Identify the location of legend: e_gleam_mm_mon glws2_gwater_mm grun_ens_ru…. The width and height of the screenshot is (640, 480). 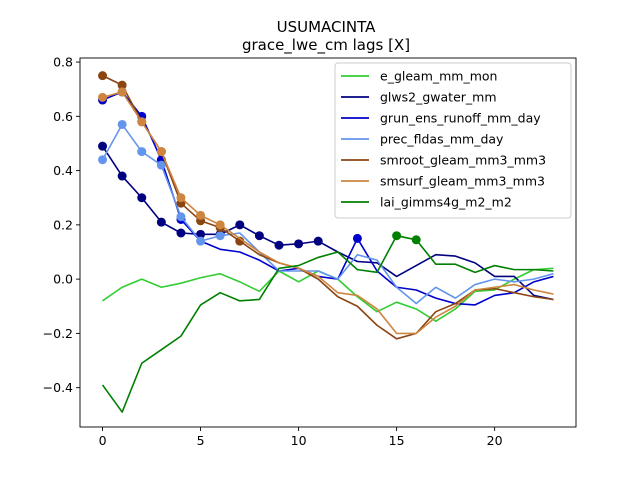
(453, 140).